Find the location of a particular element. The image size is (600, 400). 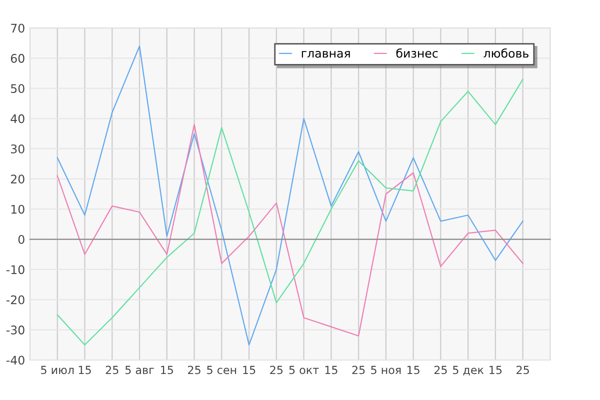

x-tick-label: 5 сен is located at coordinates (221, 370).